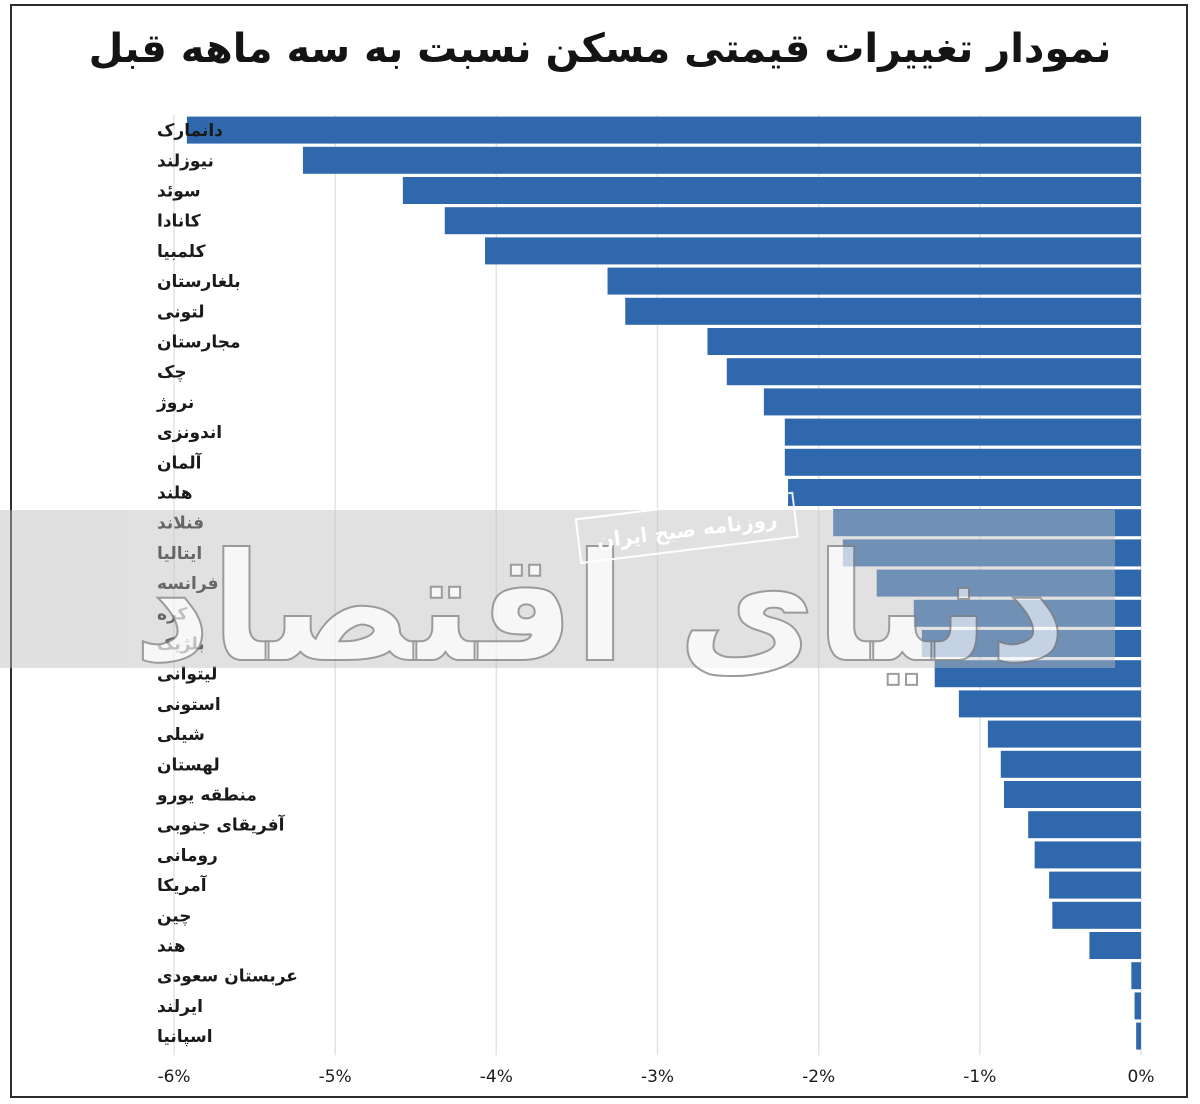 This screenshot has height=1104, width=1200. Describe the element at coordinates (206, 796) in the screenshot. I see `category-label: منطقه یورو` at that location.